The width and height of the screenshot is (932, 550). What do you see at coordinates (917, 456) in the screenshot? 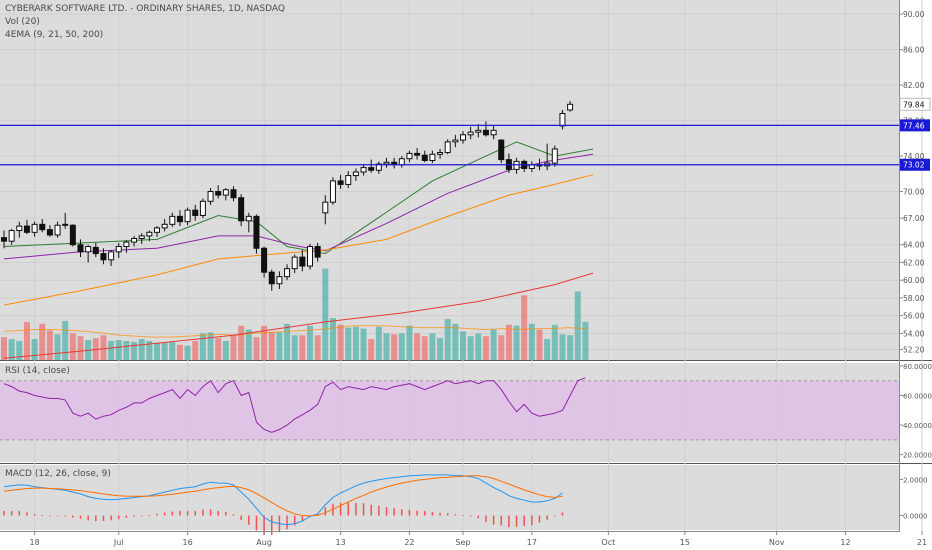
I see `rsi-tick-label: 20.0000` at bounding box center [917, 456].